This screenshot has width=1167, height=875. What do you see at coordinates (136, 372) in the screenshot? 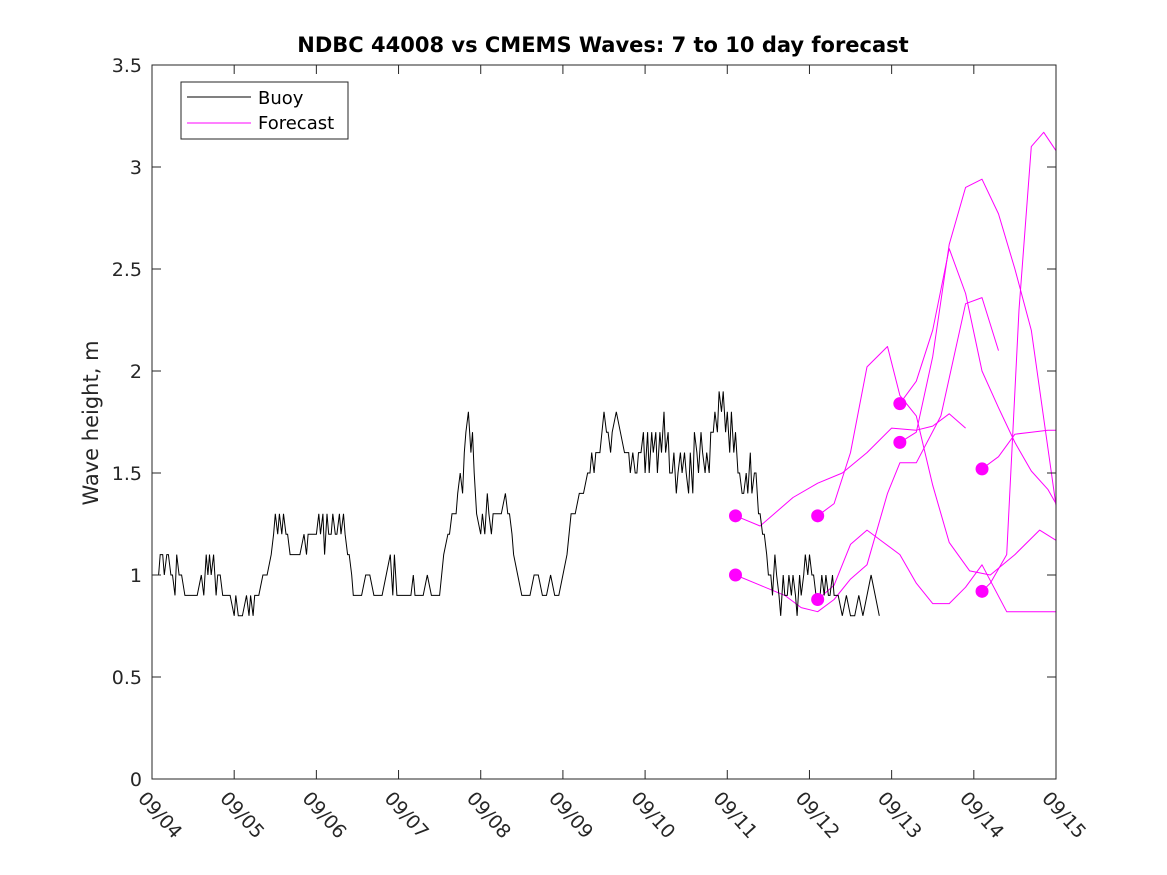
I see `y-tick-label: 2` at bounding box center [136, 372].